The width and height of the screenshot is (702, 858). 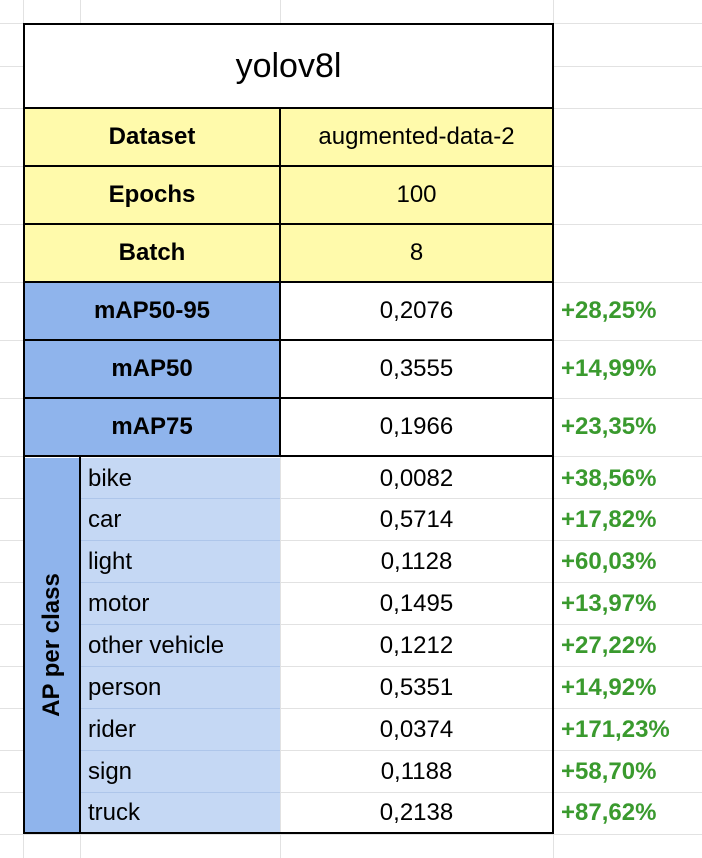 I want to click on config-value-epochs: 100, so click(x=416, y=195).